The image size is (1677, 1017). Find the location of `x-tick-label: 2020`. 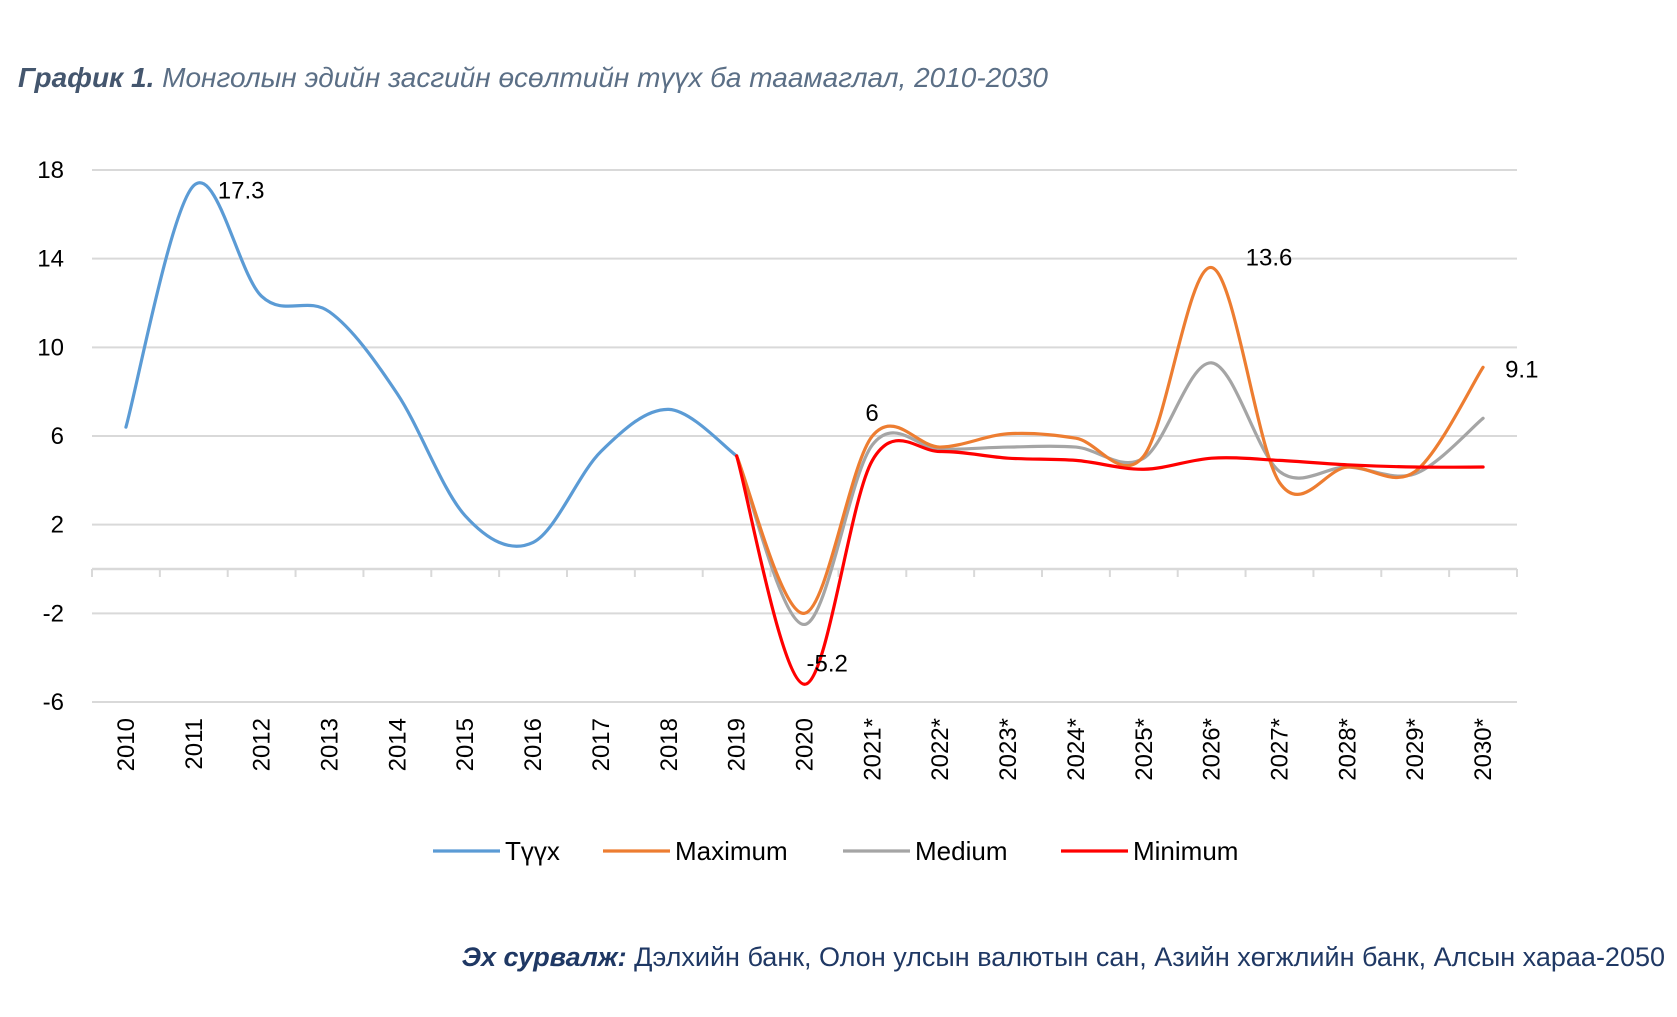

x-tick-label: 2020 is located at coordinates (805, 744).